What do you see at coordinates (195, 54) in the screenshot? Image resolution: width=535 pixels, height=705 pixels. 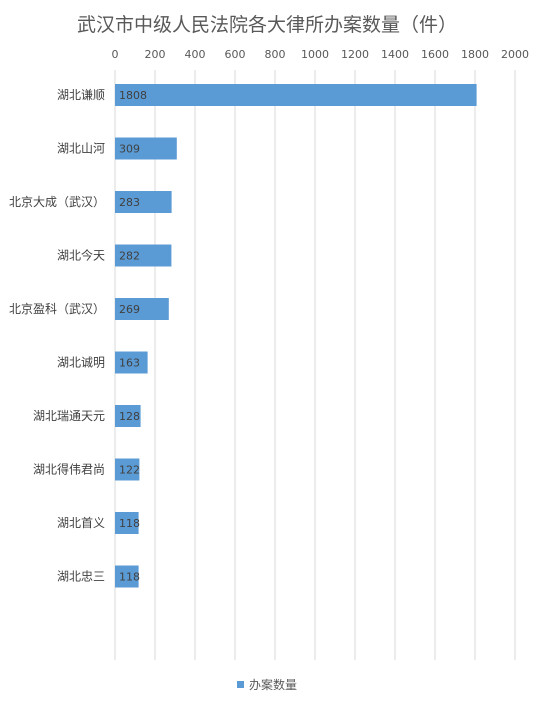 I see `x-tick-label: 400` at bounding box center [195, 54].